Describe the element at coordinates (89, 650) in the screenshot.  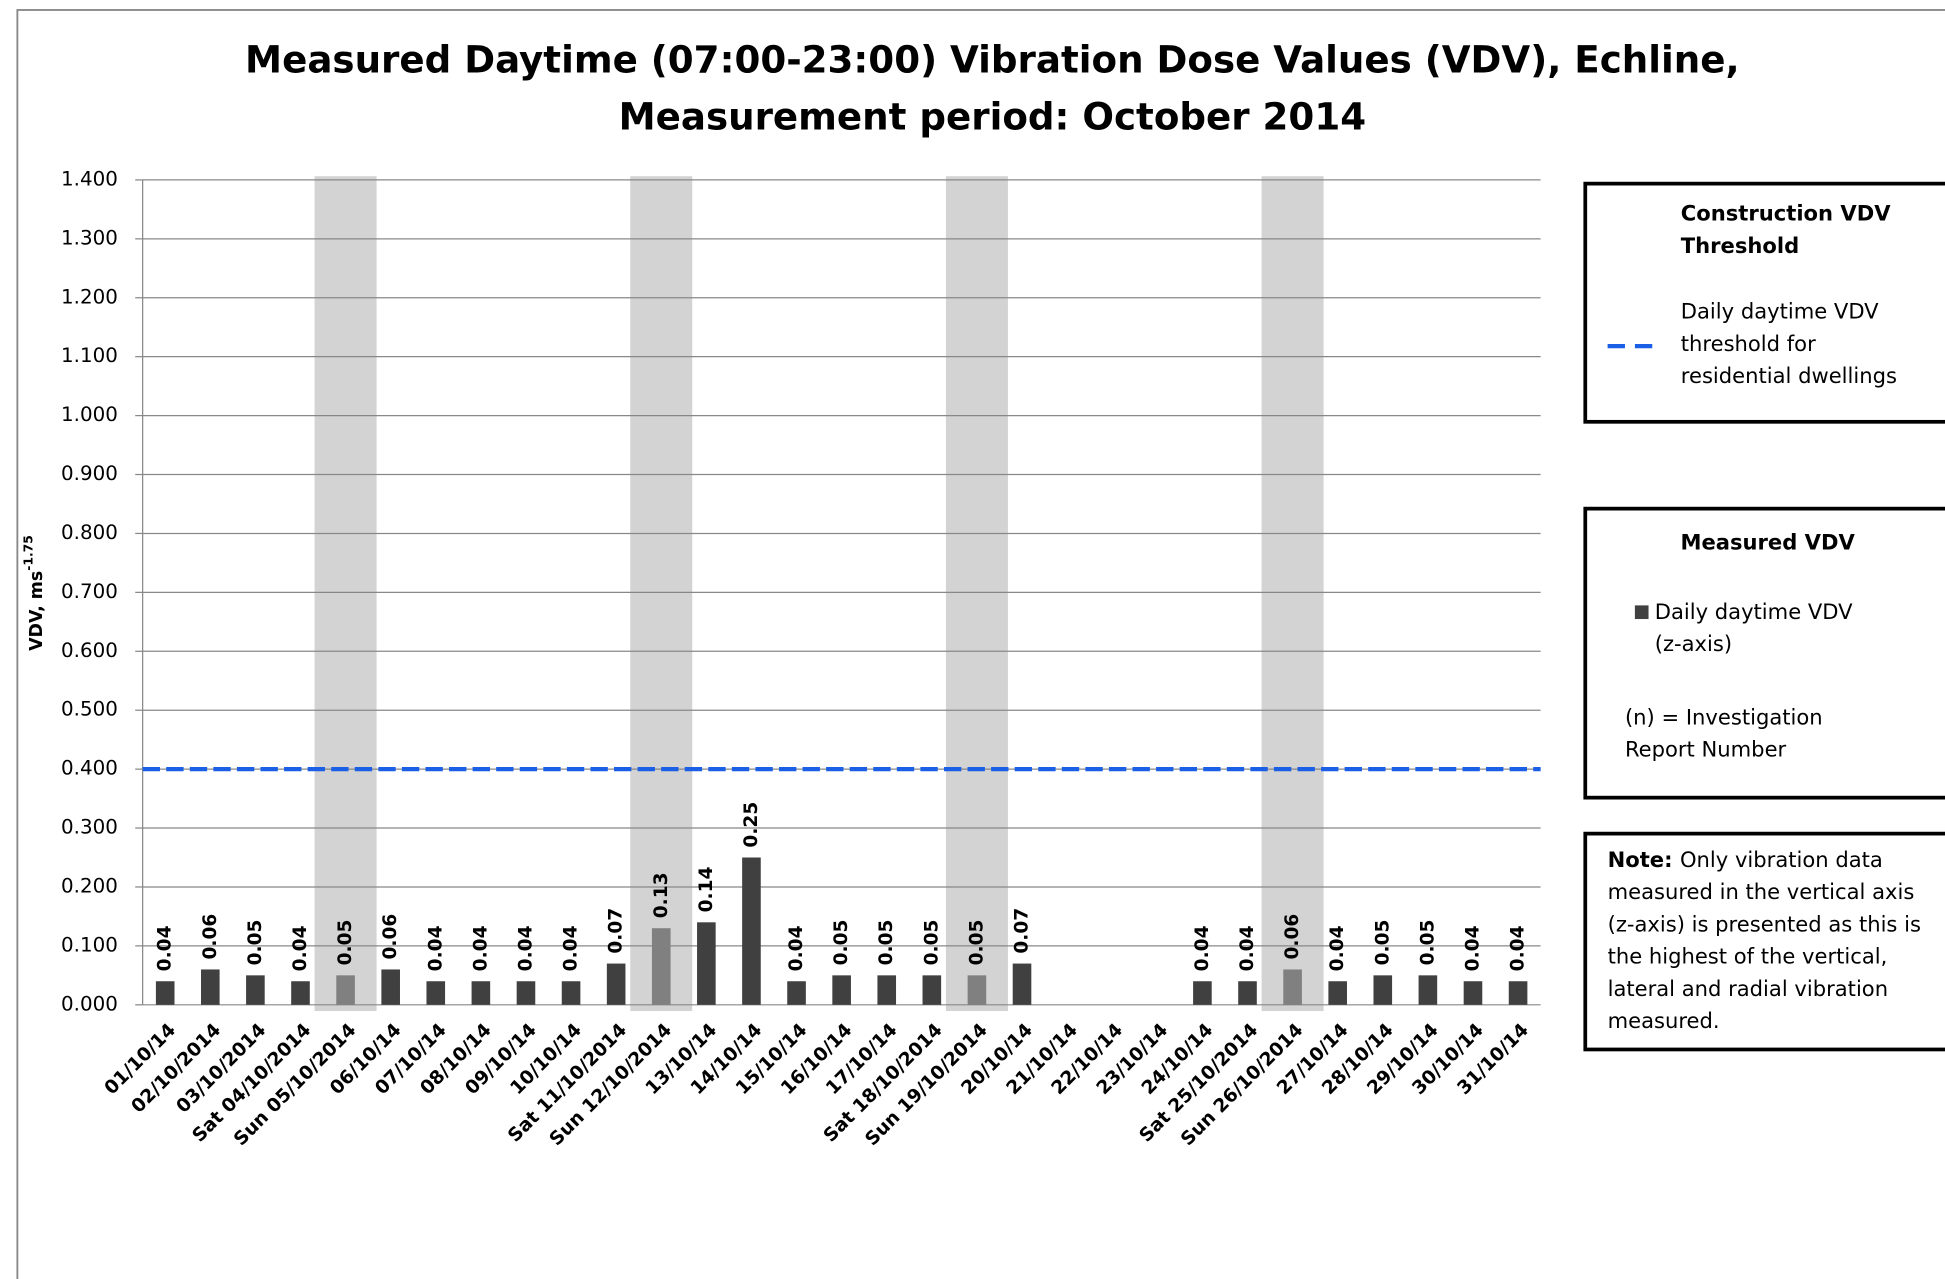
I see `y-tick-label: 0.600` at that location.